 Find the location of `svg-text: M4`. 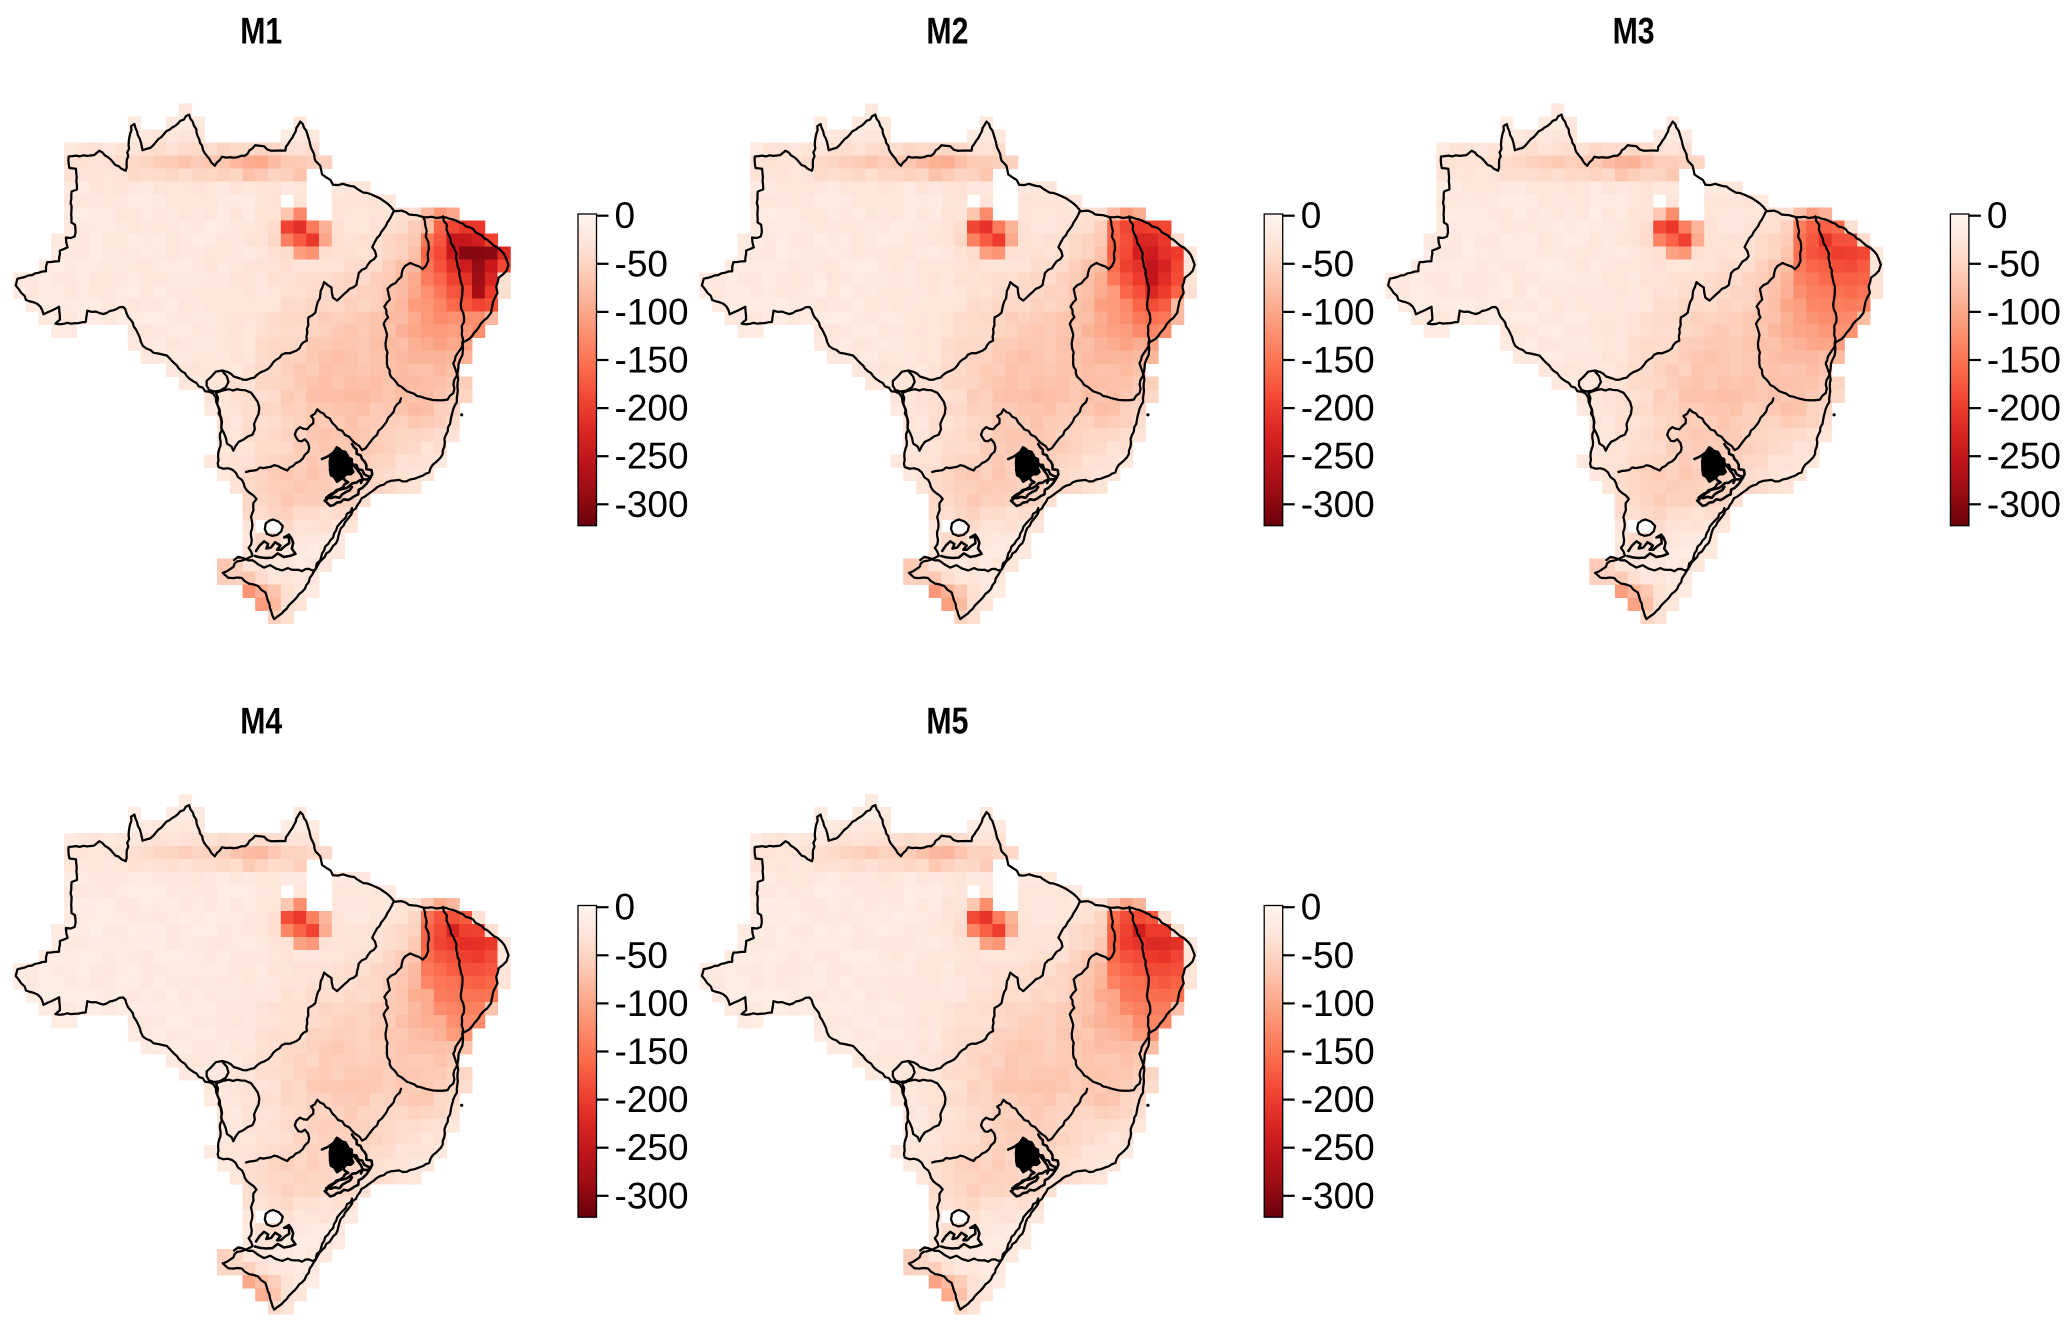

svg-text: M4 is located at coordinates (261, 721).